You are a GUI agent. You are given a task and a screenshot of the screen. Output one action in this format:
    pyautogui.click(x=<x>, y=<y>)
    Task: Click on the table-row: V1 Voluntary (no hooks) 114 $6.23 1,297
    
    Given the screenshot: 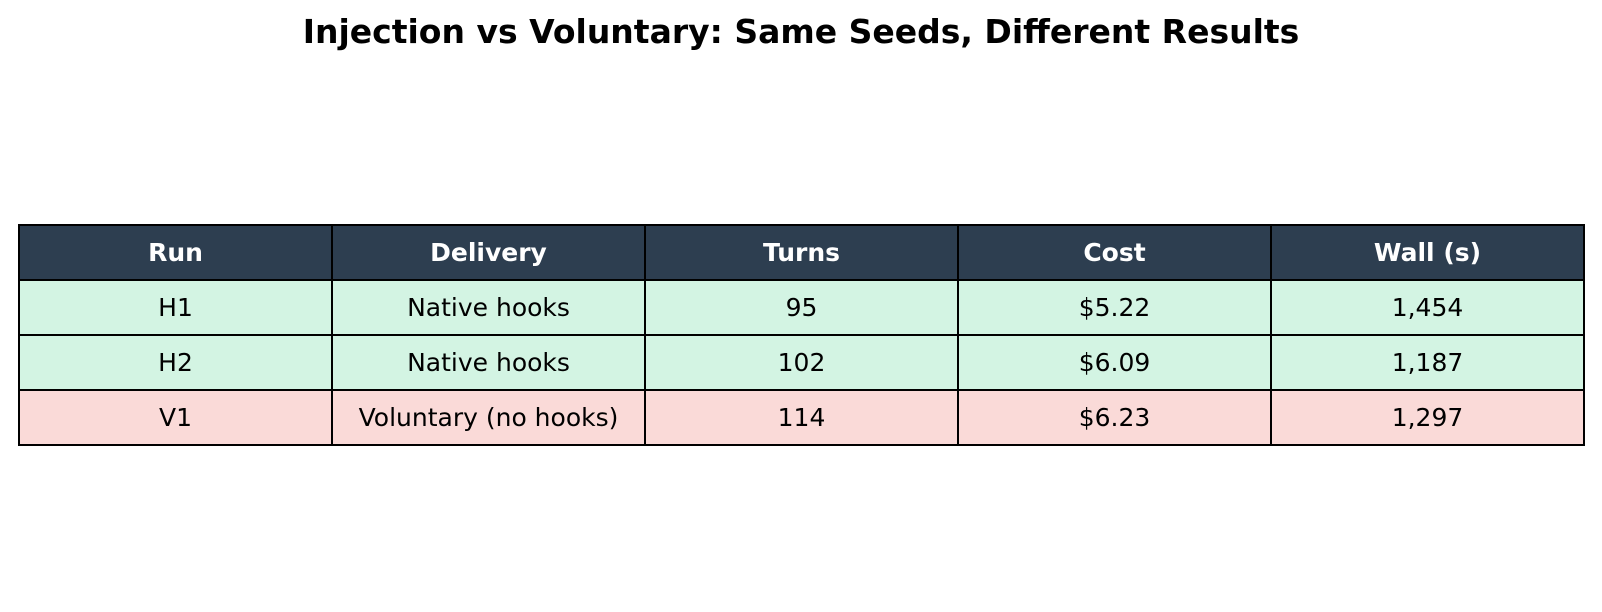 What is the action you would take?
    pyautogui.click(x=801, y=417)
    